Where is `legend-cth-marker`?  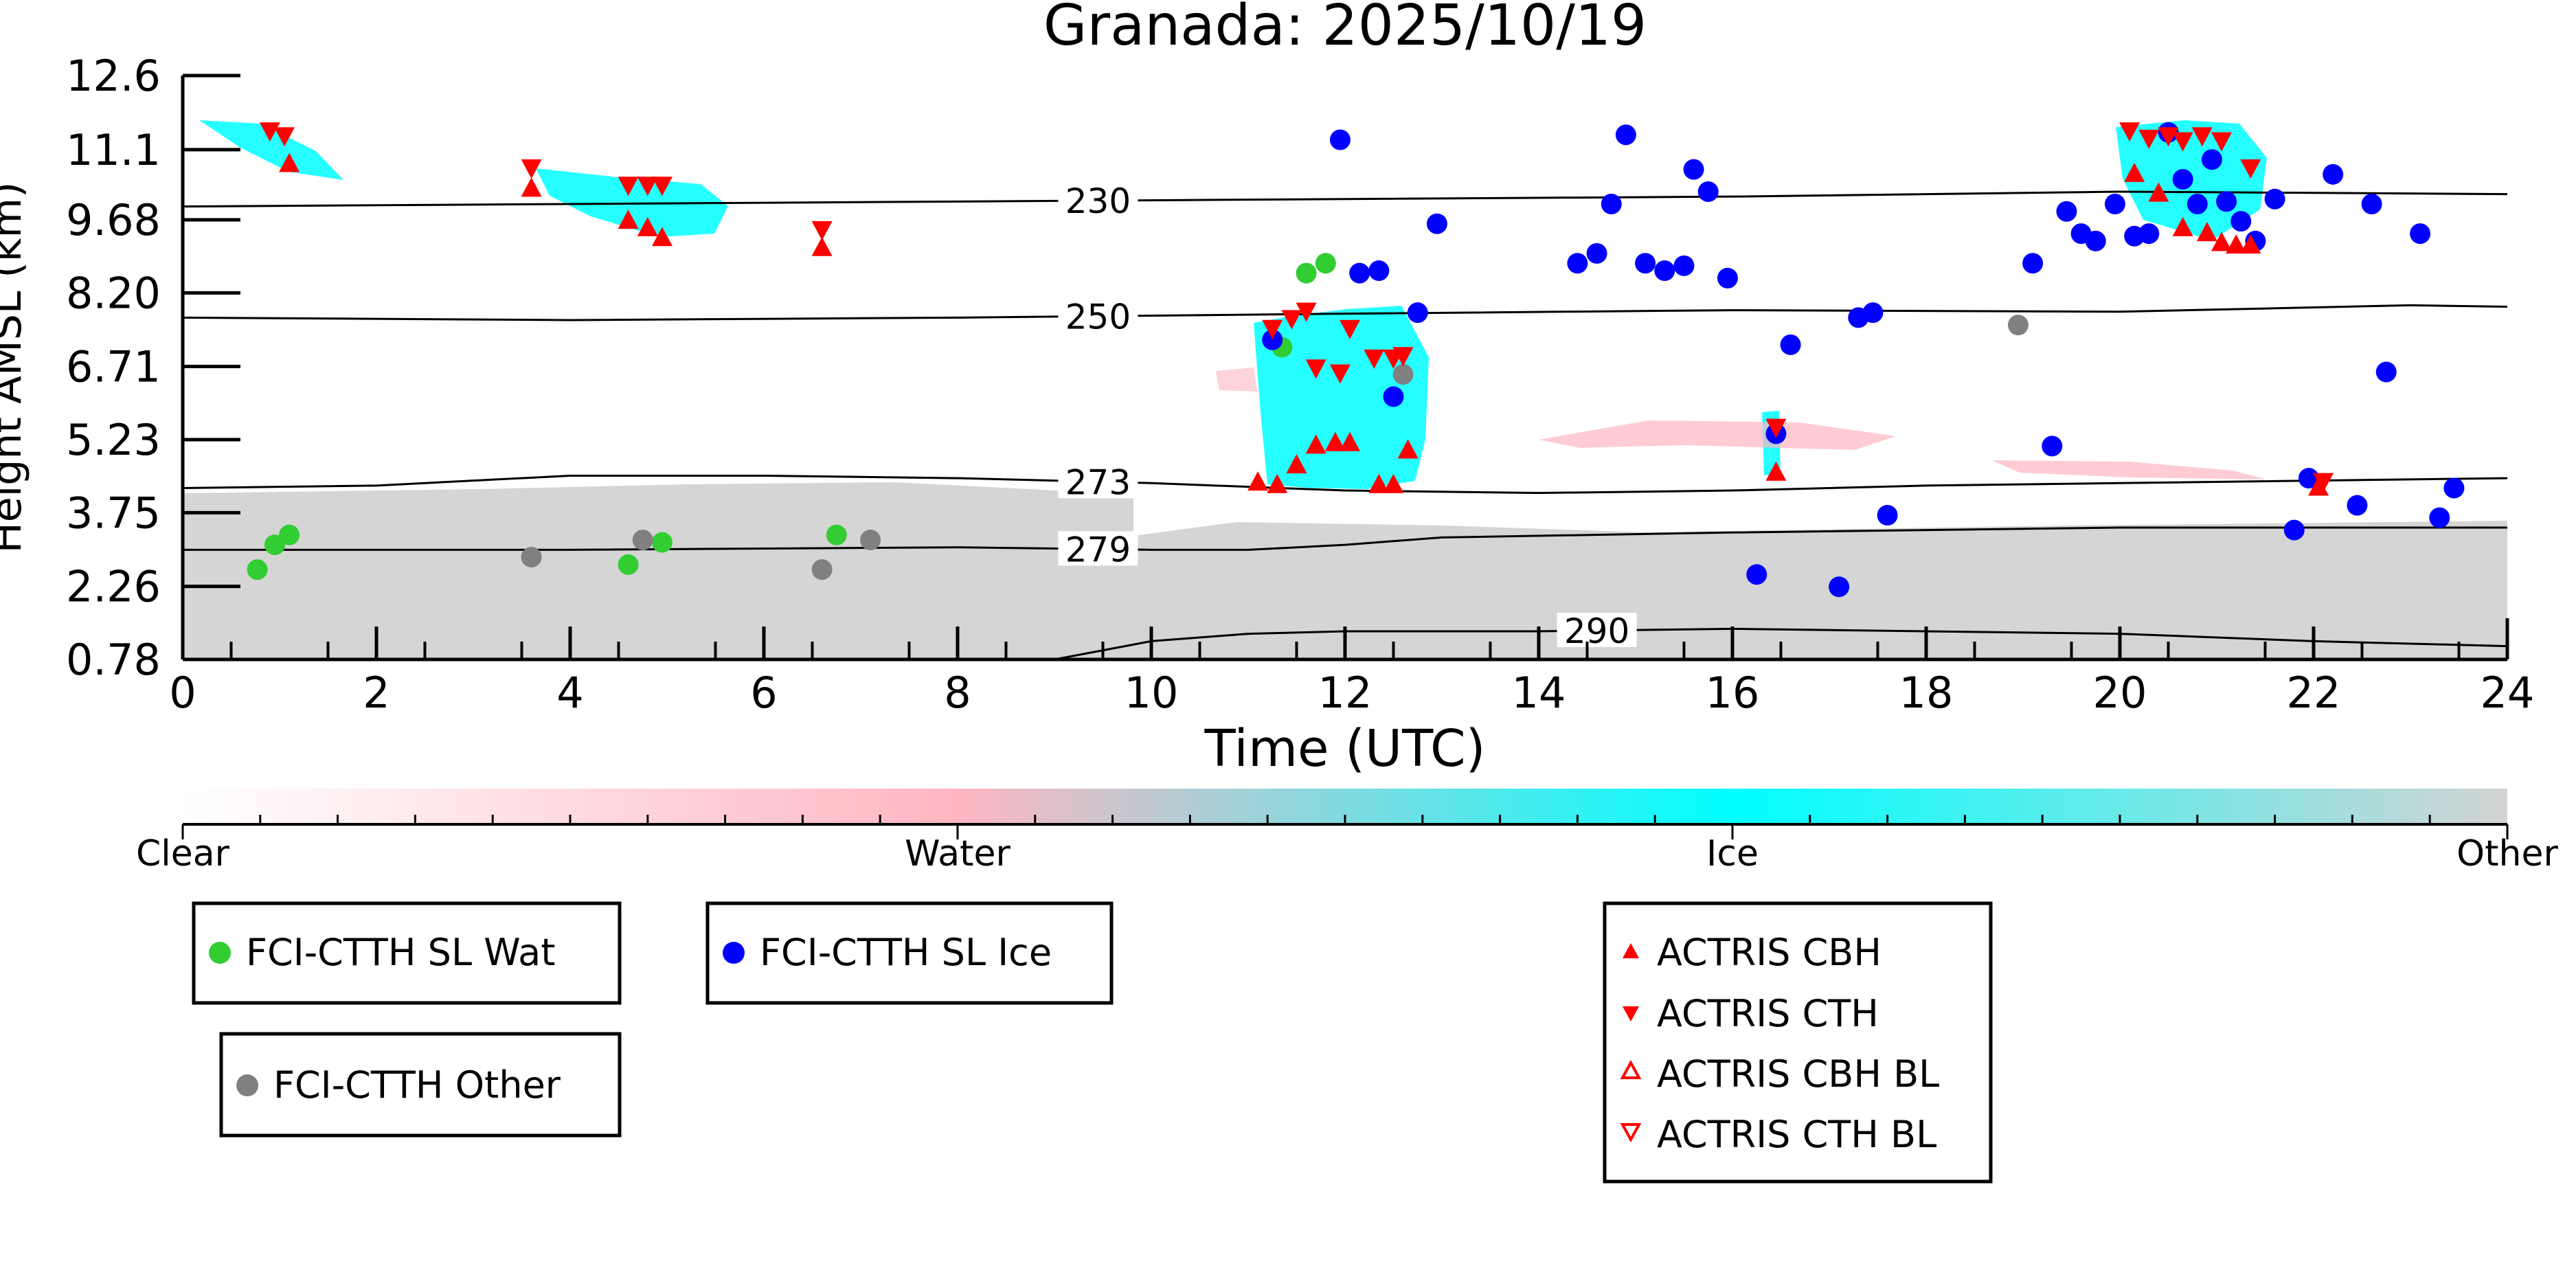
legend-cth-marker is located at coordinates (1631, 1013).